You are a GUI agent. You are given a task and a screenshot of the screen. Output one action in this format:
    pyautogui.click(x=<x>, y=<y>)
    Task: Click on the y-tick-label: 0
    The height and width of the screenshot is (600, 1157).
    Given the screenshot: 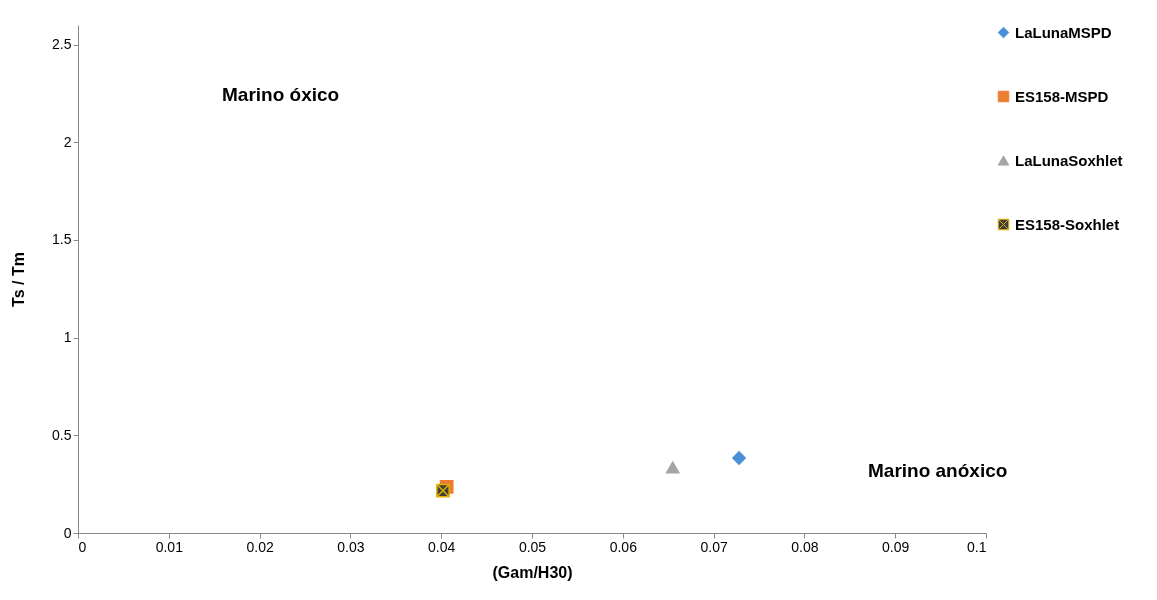 What is the action you would take?
    pyautogui.click(x=67, y=532)
    